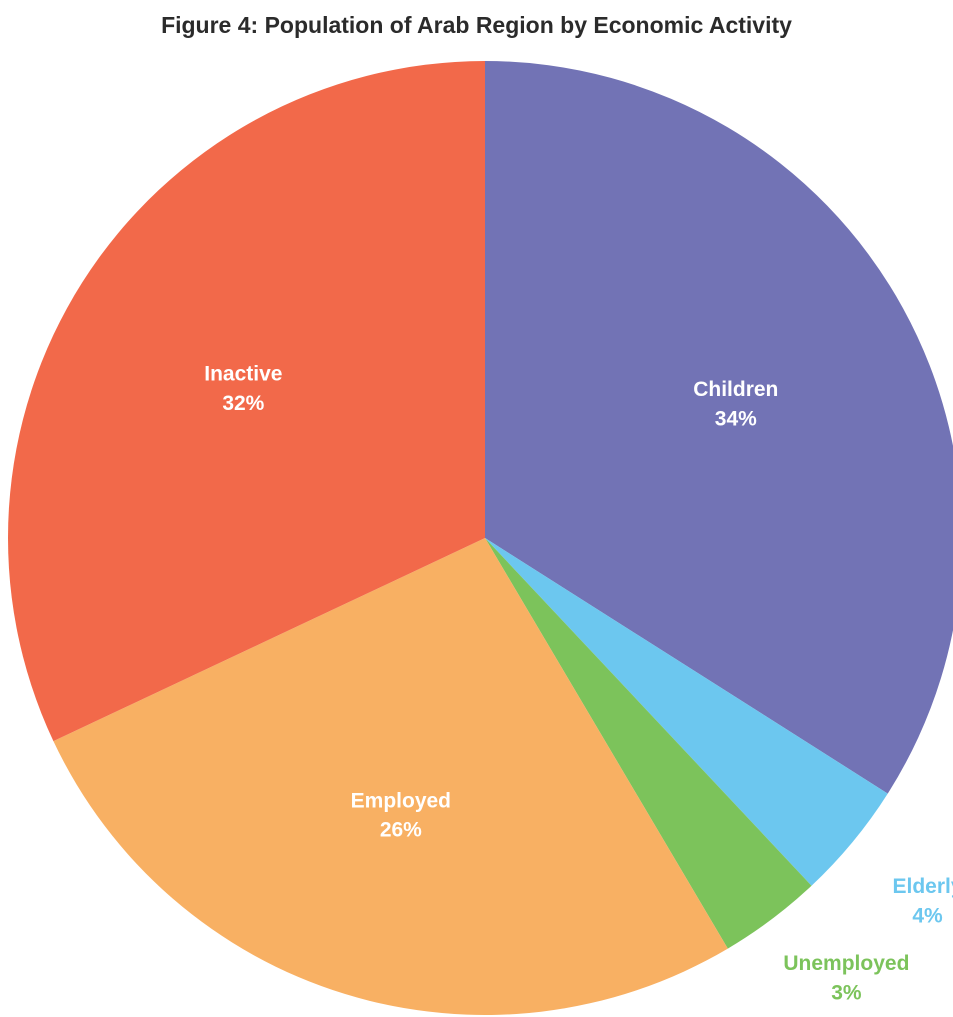 The width and height of the screenshot is (953, 1017). Describe the element at coordinates (243, 388) in the screenshot. I see `slice-label-inactive: Inactive 32%` at that location.